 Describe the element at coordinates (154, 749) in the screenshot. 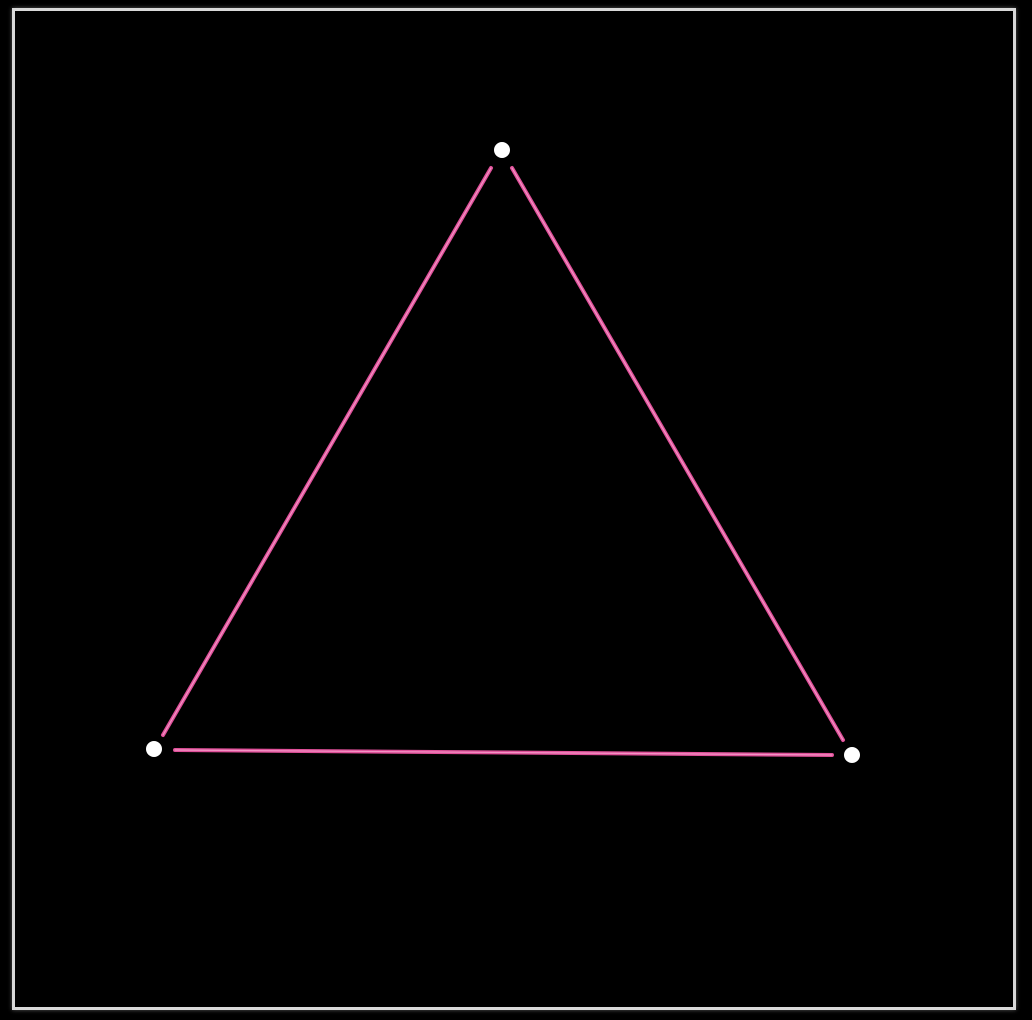

I see `bottom-left-vertex` at that location.